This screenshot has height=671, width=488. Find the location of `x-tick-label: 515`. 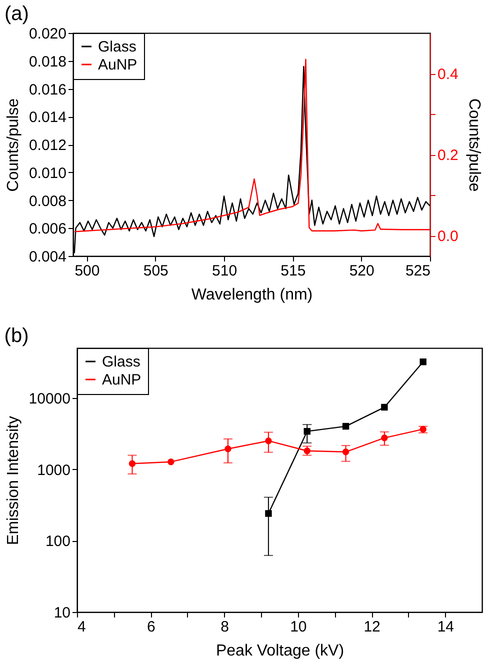

x-tick-label: 515 is located at coordinates (293, 271).